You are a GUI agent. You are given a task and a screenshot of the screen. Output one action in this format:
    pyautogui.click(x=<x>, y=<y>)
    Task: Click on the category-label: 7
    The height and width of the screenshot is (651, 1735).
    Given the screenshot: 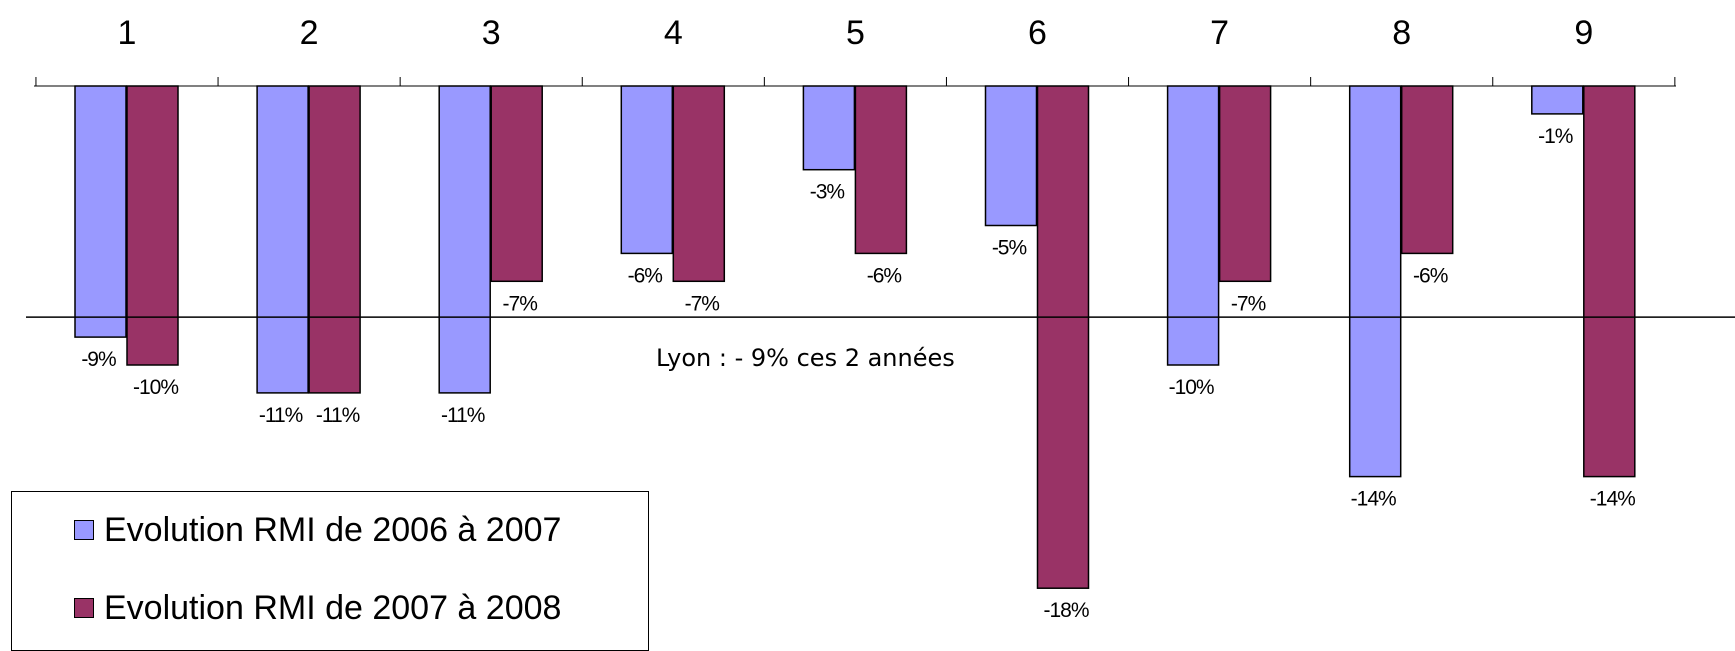 What is the action you would take?
    pyautogui.click(x=1219, y=33)
    